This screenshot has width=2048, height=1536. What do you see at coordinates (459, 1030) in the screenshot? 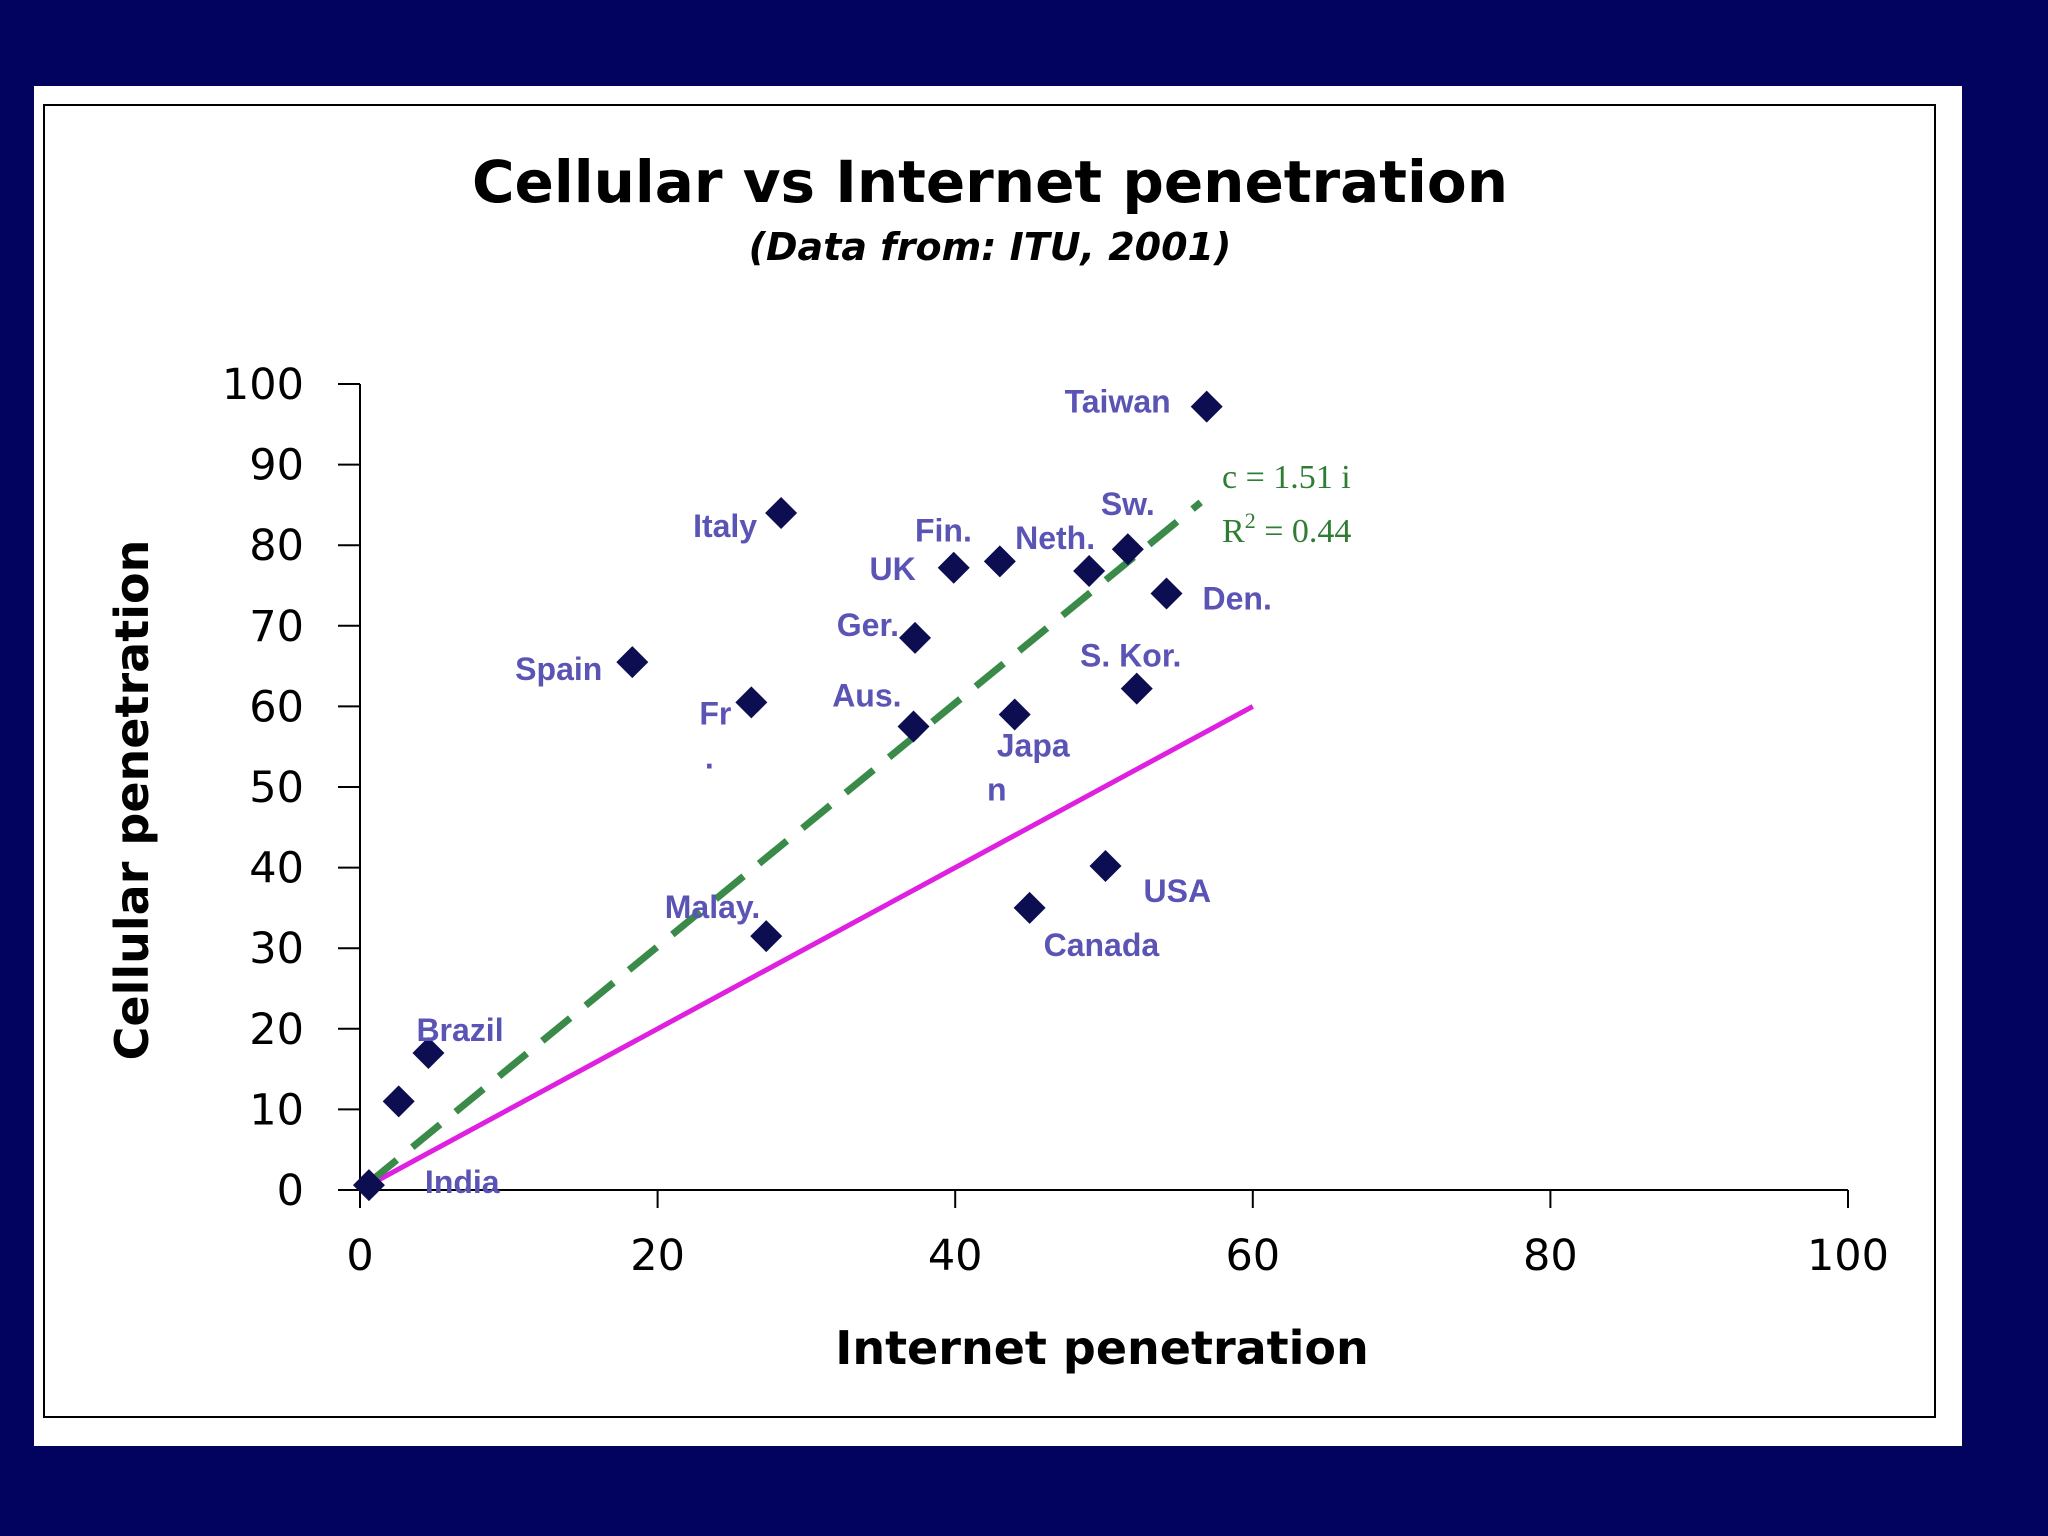
I see `label-brazil: Brazil` at bounding box center [459, 1030].